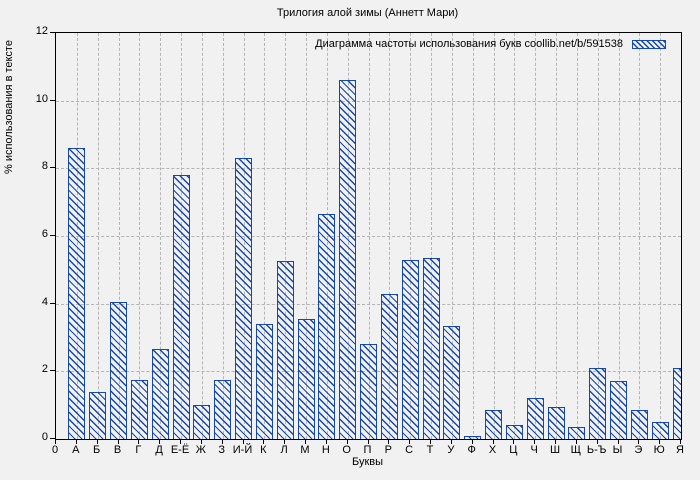 Image resolution: width=700 pixels, height=480 pixels. What do you see at coordinates (284, 450) in the screenshot?
I see `x-tick-label: Л` at bounding box center [284, 450].